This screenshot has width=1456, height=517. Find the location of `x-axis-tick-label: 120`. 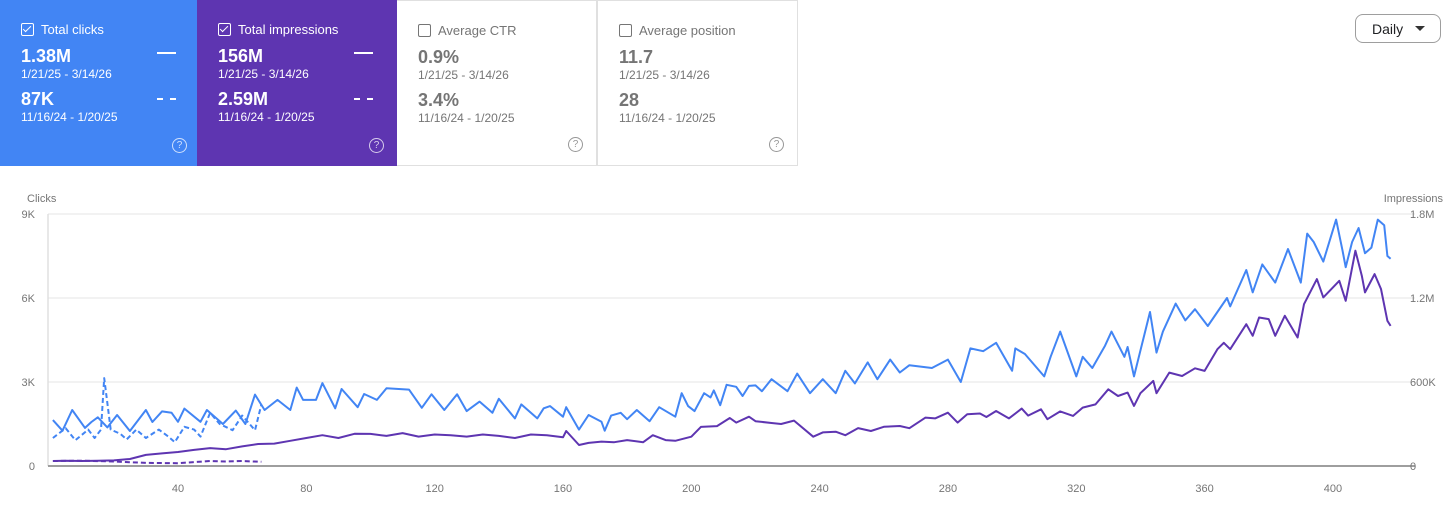

x-axis-tick-label: 120 is located at coordinates (434, 489).